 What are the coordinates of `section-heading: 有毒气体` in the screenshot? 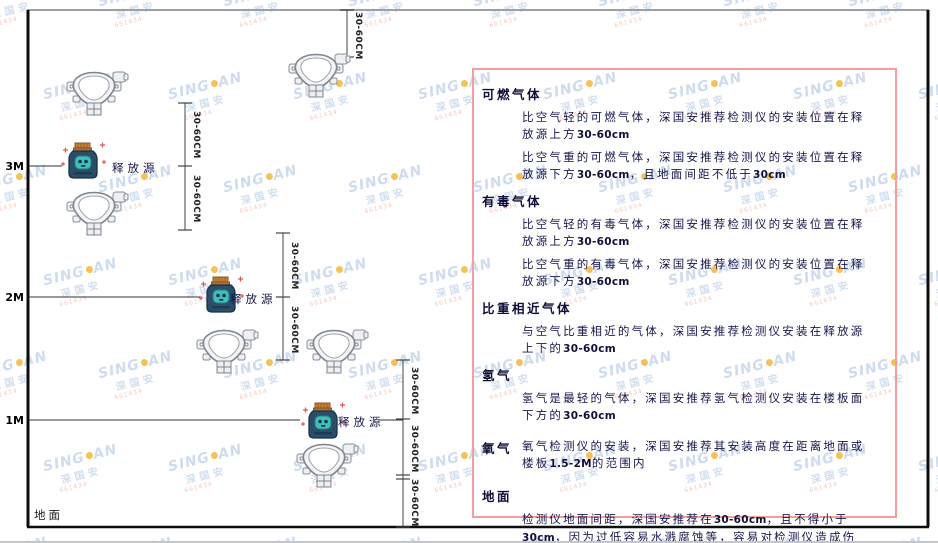 It's located at (512, 201).